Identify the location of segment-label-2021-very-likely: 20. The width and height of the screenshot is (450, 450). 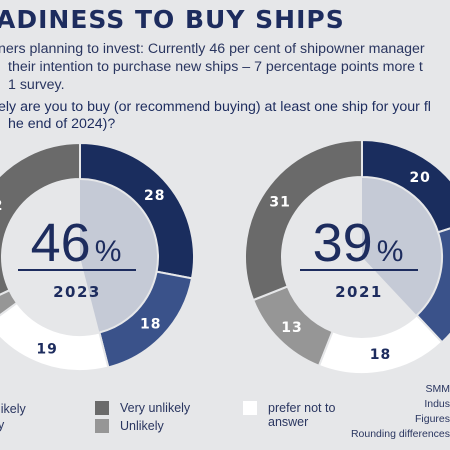
(419, 178).